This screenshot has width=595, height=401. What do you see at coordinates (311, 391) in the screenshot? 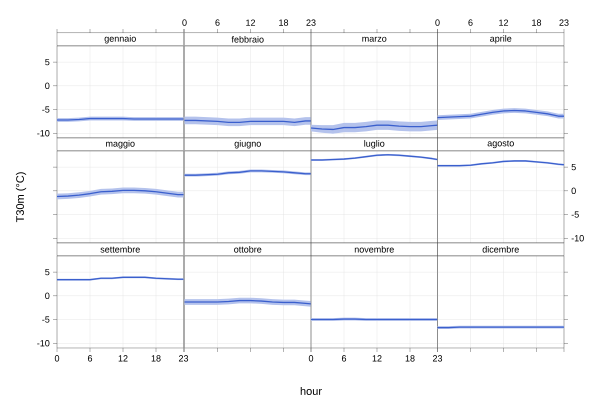
I see `x-axis-title: hour` at bounding box center [311, 391].